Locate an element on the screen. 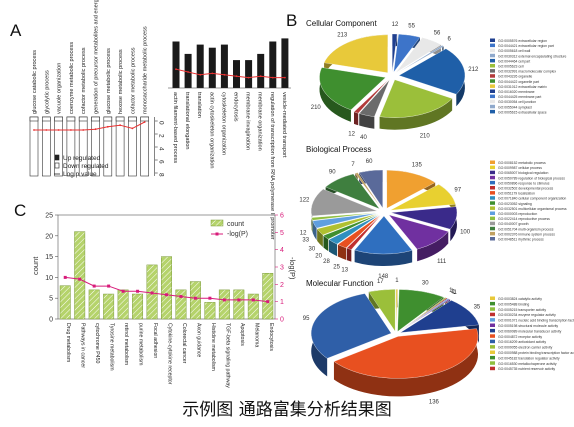  c-category-label: Melanoma is located at coordinates (256, 335).